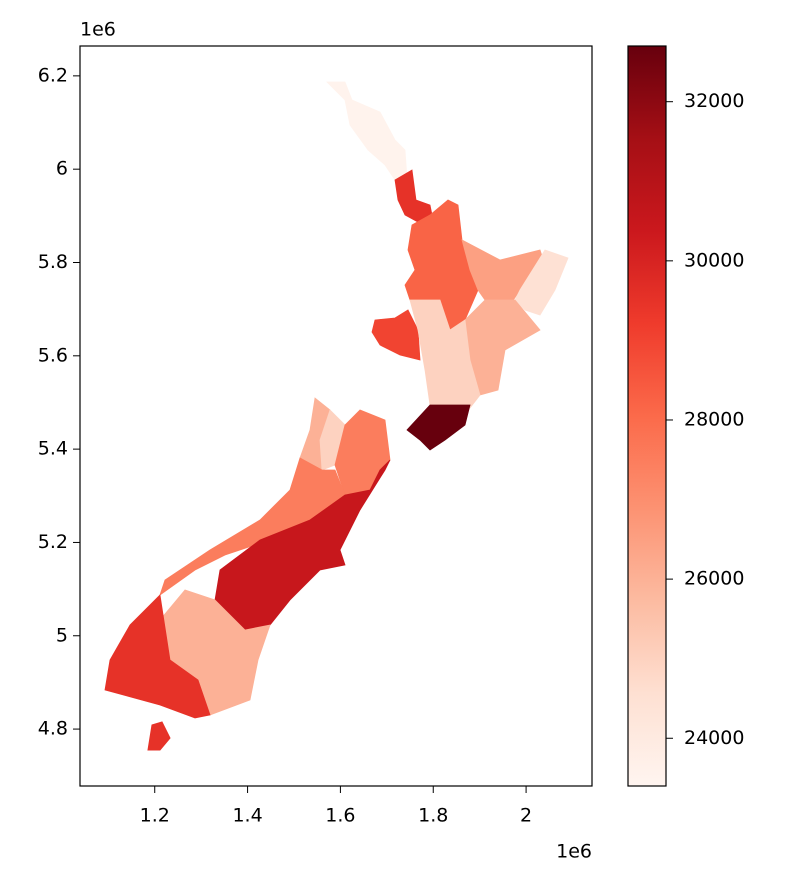 The image size is (788, 888). Describe the element at coordinates (526, 816) in the screenshot. I see `x-tick-label: 2` at that location.